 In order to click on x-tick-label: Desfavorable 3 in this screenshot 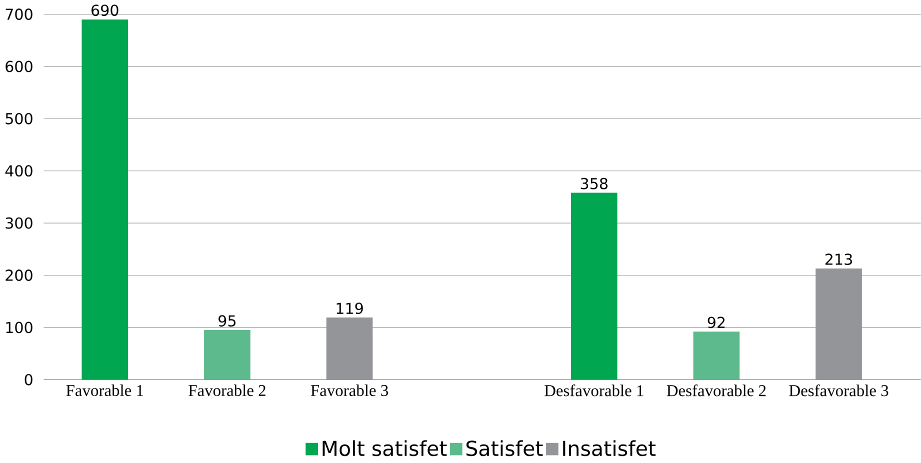, I will do `click(838, 390)`.